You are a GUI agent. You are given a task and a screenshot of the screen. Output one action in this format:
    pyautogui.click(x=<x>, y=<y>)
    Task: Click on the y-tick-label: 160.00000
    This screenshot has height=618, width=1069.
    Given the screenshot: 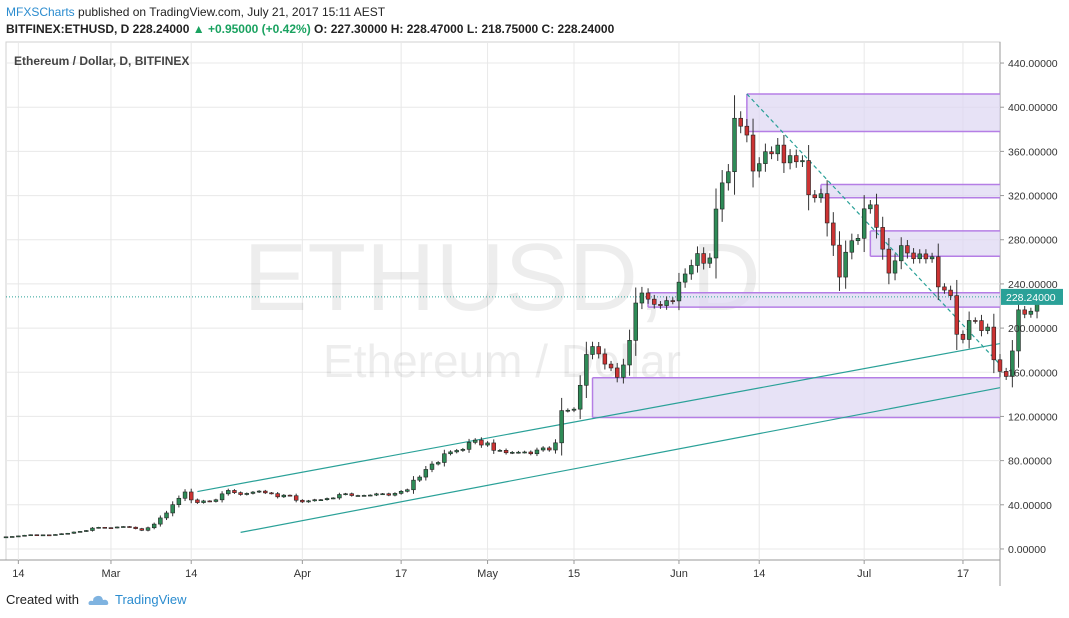 What is the action you would take?
    pyautogui.click(x=1033, y=373)
    